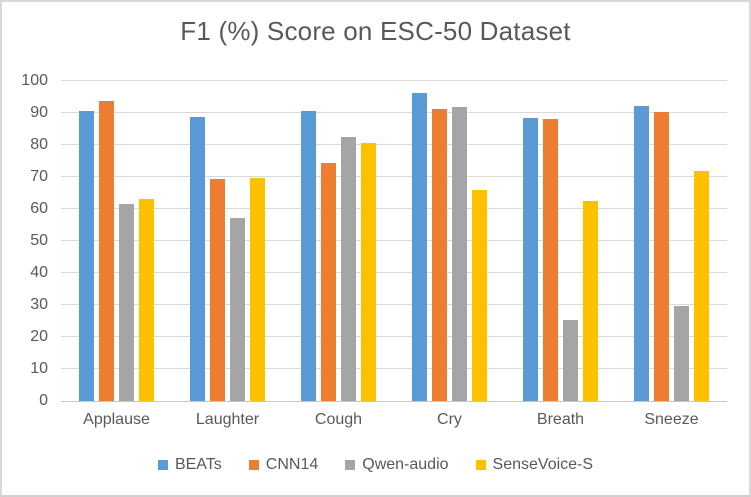 The width and height of the screenshot is (751, 497). Describe the element at coordinates (25, 241) in the screenshot. I see `y-axis: 0 10 20 30 40 50 60 70 80 90 100` at that location.